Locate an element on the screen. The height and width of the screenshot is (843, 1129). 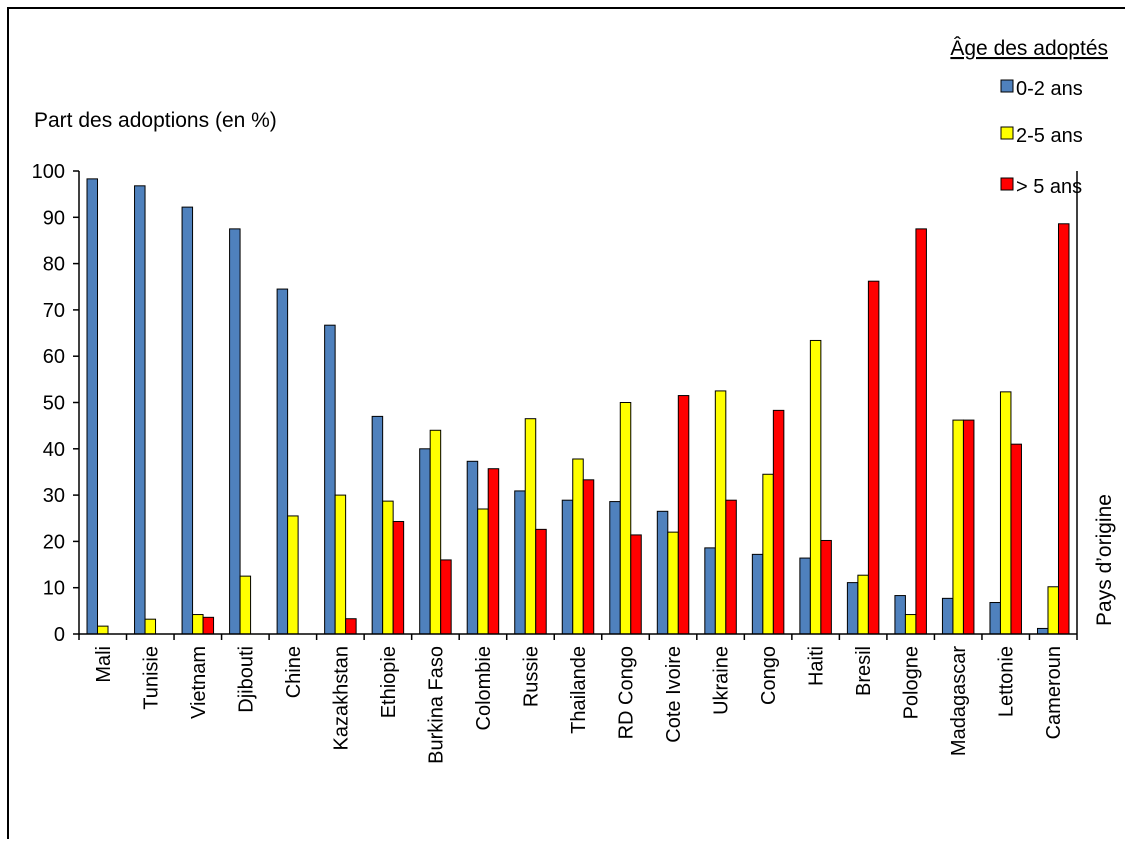
y-tick-label: 70 is located at coordinates (54, 311).